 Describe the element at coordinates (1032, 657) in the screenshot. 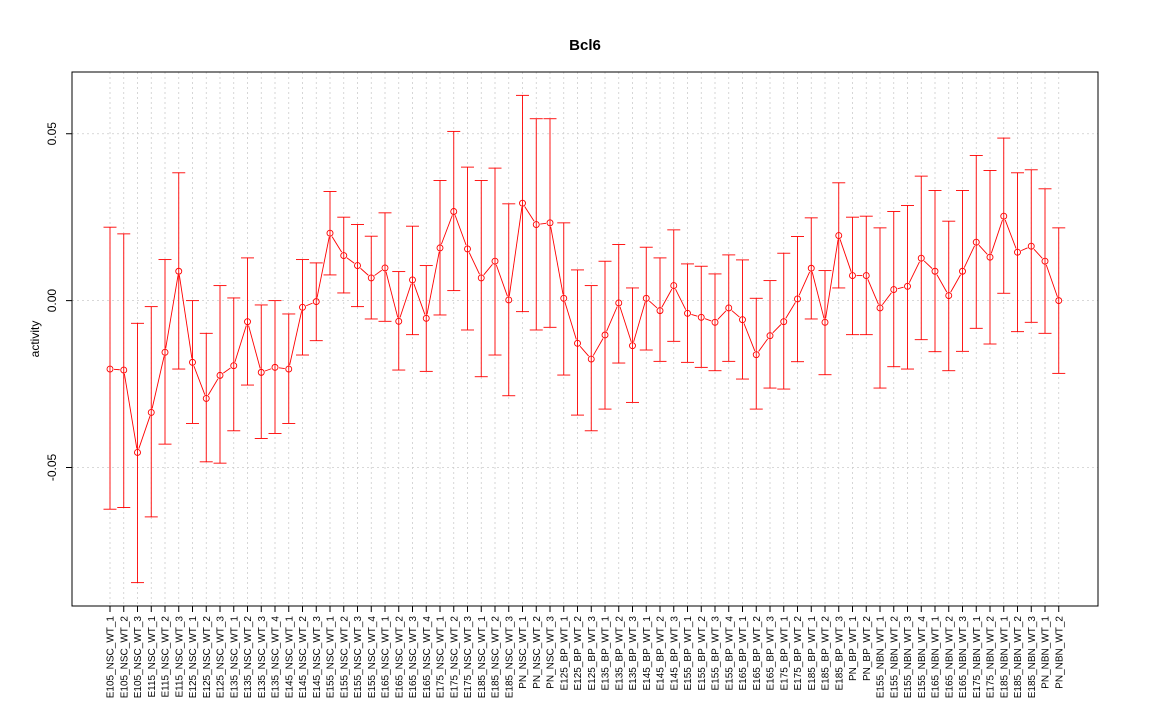

I see `x-tick-label: E185_NBN_WT_3` at that location.